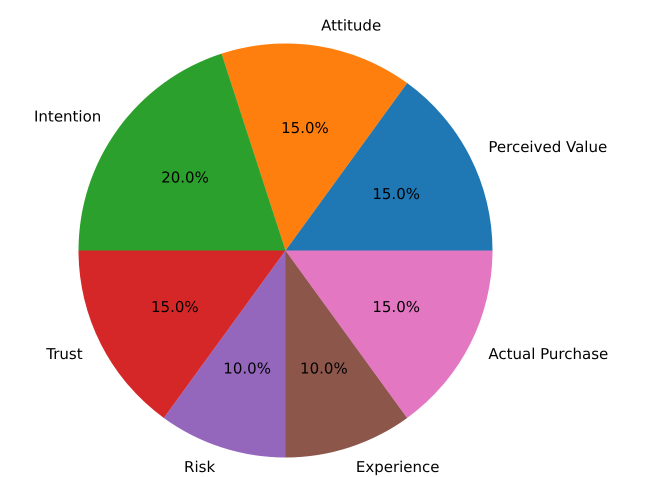  What do you see at coordinates (68, 117) in the screenshot?
I see `slice-label: Intention` at bounding box center [68, 117].